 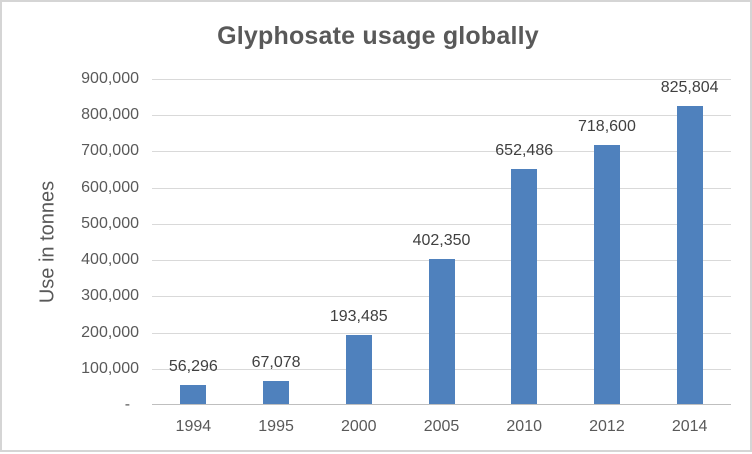 What do you see at coordinates (441, 332) in the screenshot?
I see `bar-2005` at bounding box center [441, 332].